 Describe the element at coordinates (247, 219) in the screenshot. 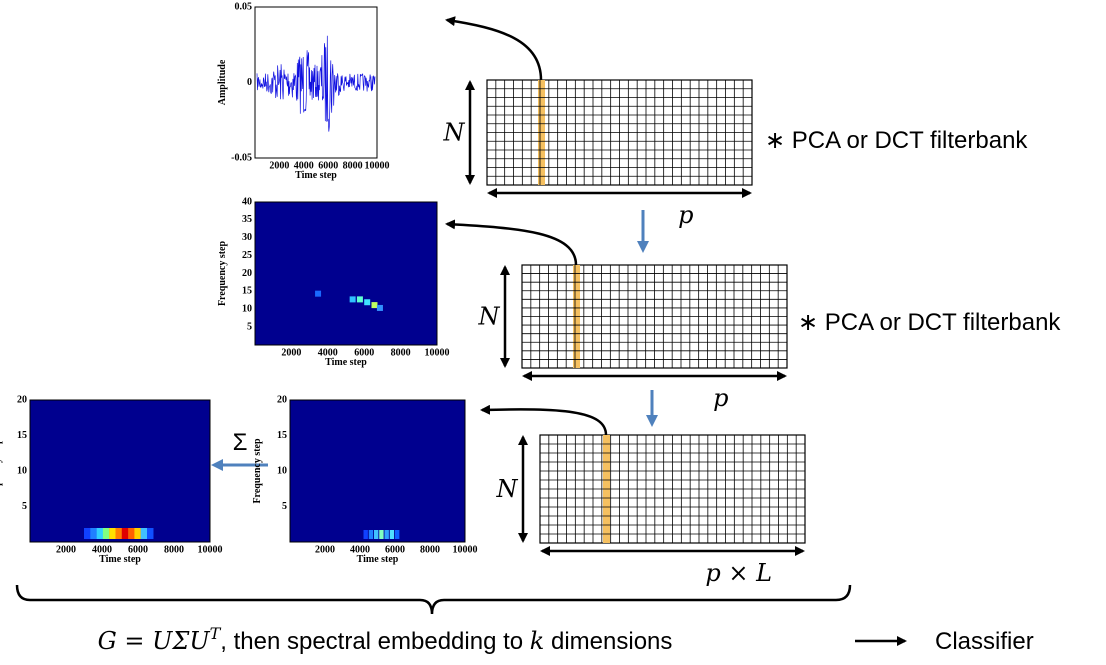

I see `y-tick-label: 35` at that location.